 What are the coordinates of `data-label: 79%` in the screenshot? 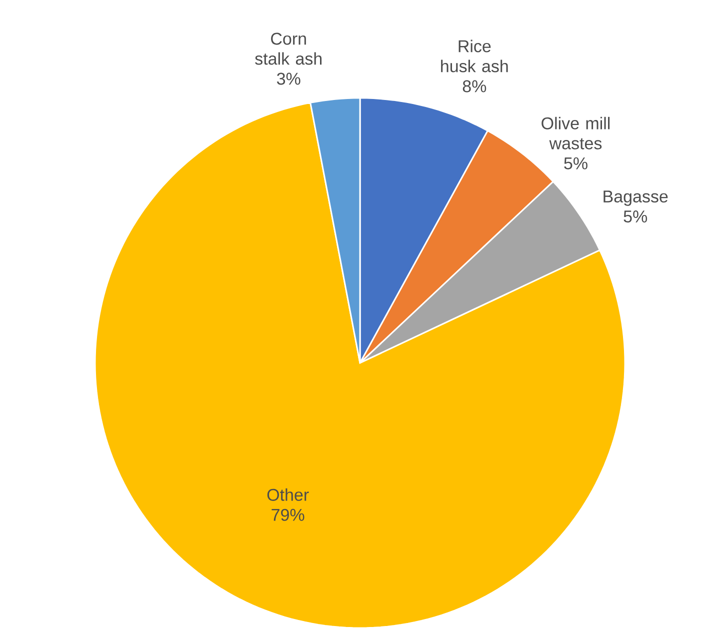 It's located at (288, 514).